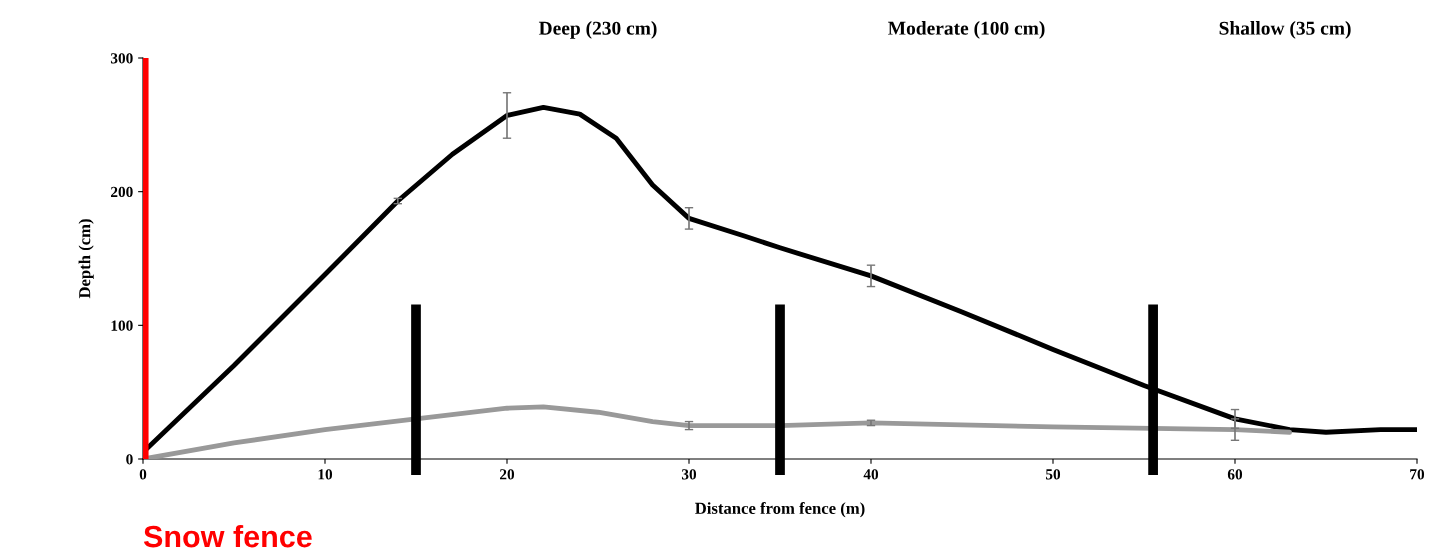 The width and height of the screenshot is (1434, 560). Describe the element at coordinates (227, 536) in the screenshot. I see `ref-line-label: Snow fence` at that location.